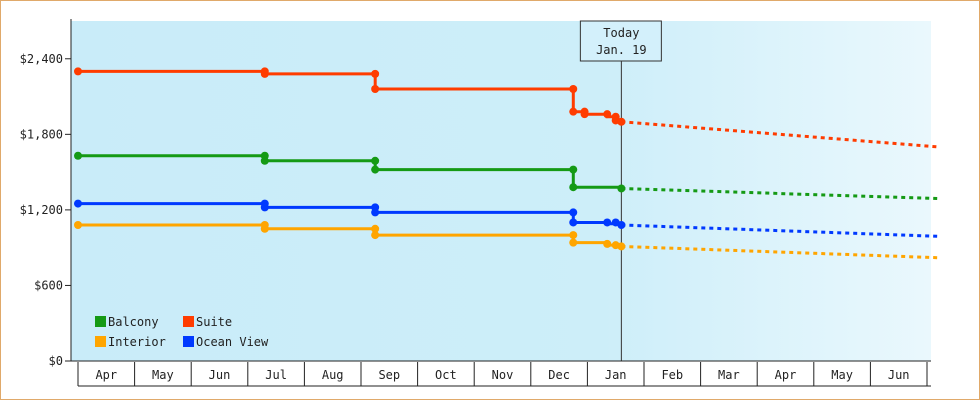 Image resolution: width=980 pixels, height=404 pixels. What do you see at coordinates (188, 321) in the screenshot?
I see `legend-swatch-suite` at bounding box center [188, 321].